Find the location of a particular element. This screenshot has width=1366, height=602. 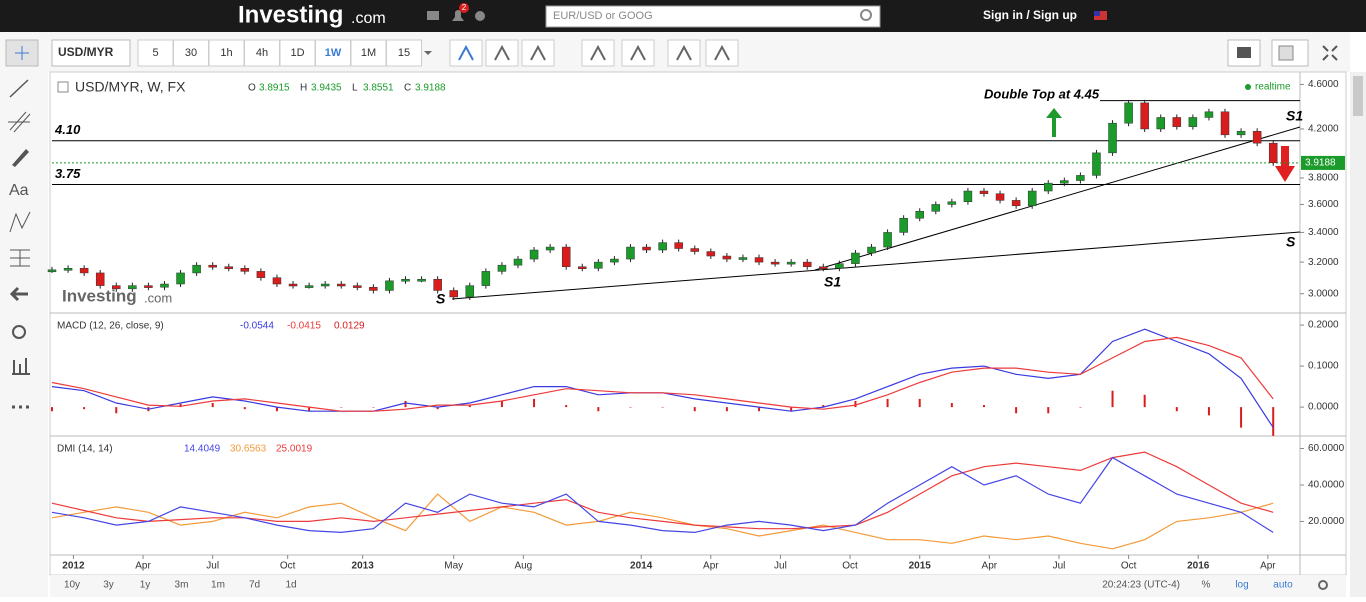

x-tick-label: 2015 is located at coordinates (920, 566).